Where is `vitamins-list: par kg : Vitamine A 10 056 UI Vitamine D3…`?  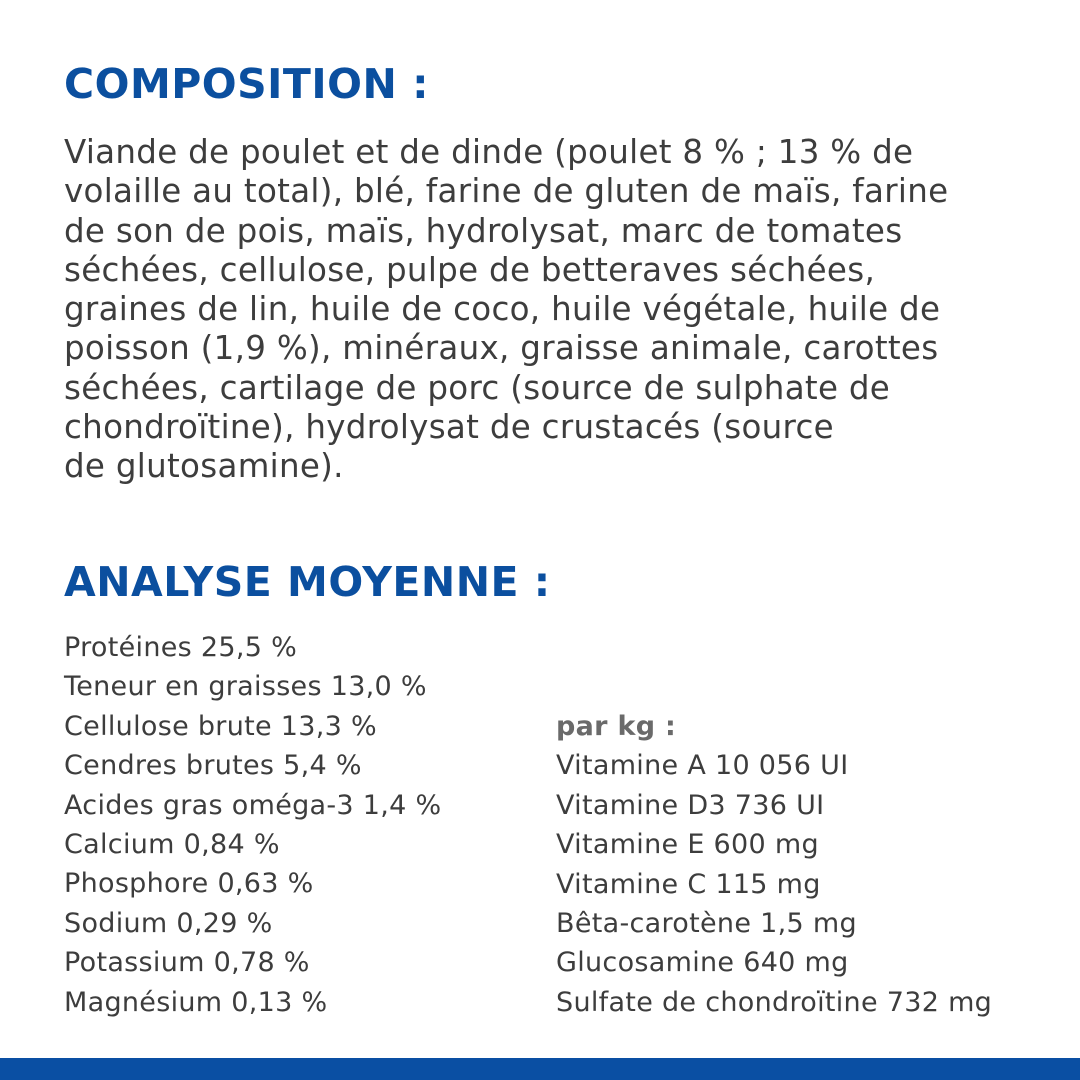 vitamins-list: par kg : Vitamine A 10 056 UI Vitamine D3… is located at coordinates (774, 864).